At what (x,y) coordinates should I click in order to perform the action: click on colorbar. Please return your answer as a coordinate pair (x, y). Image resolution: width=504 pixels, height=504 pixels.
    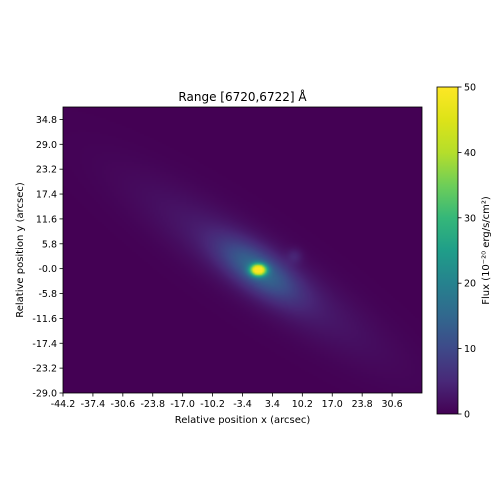
    Looking at the image, I should click on (447, 250).